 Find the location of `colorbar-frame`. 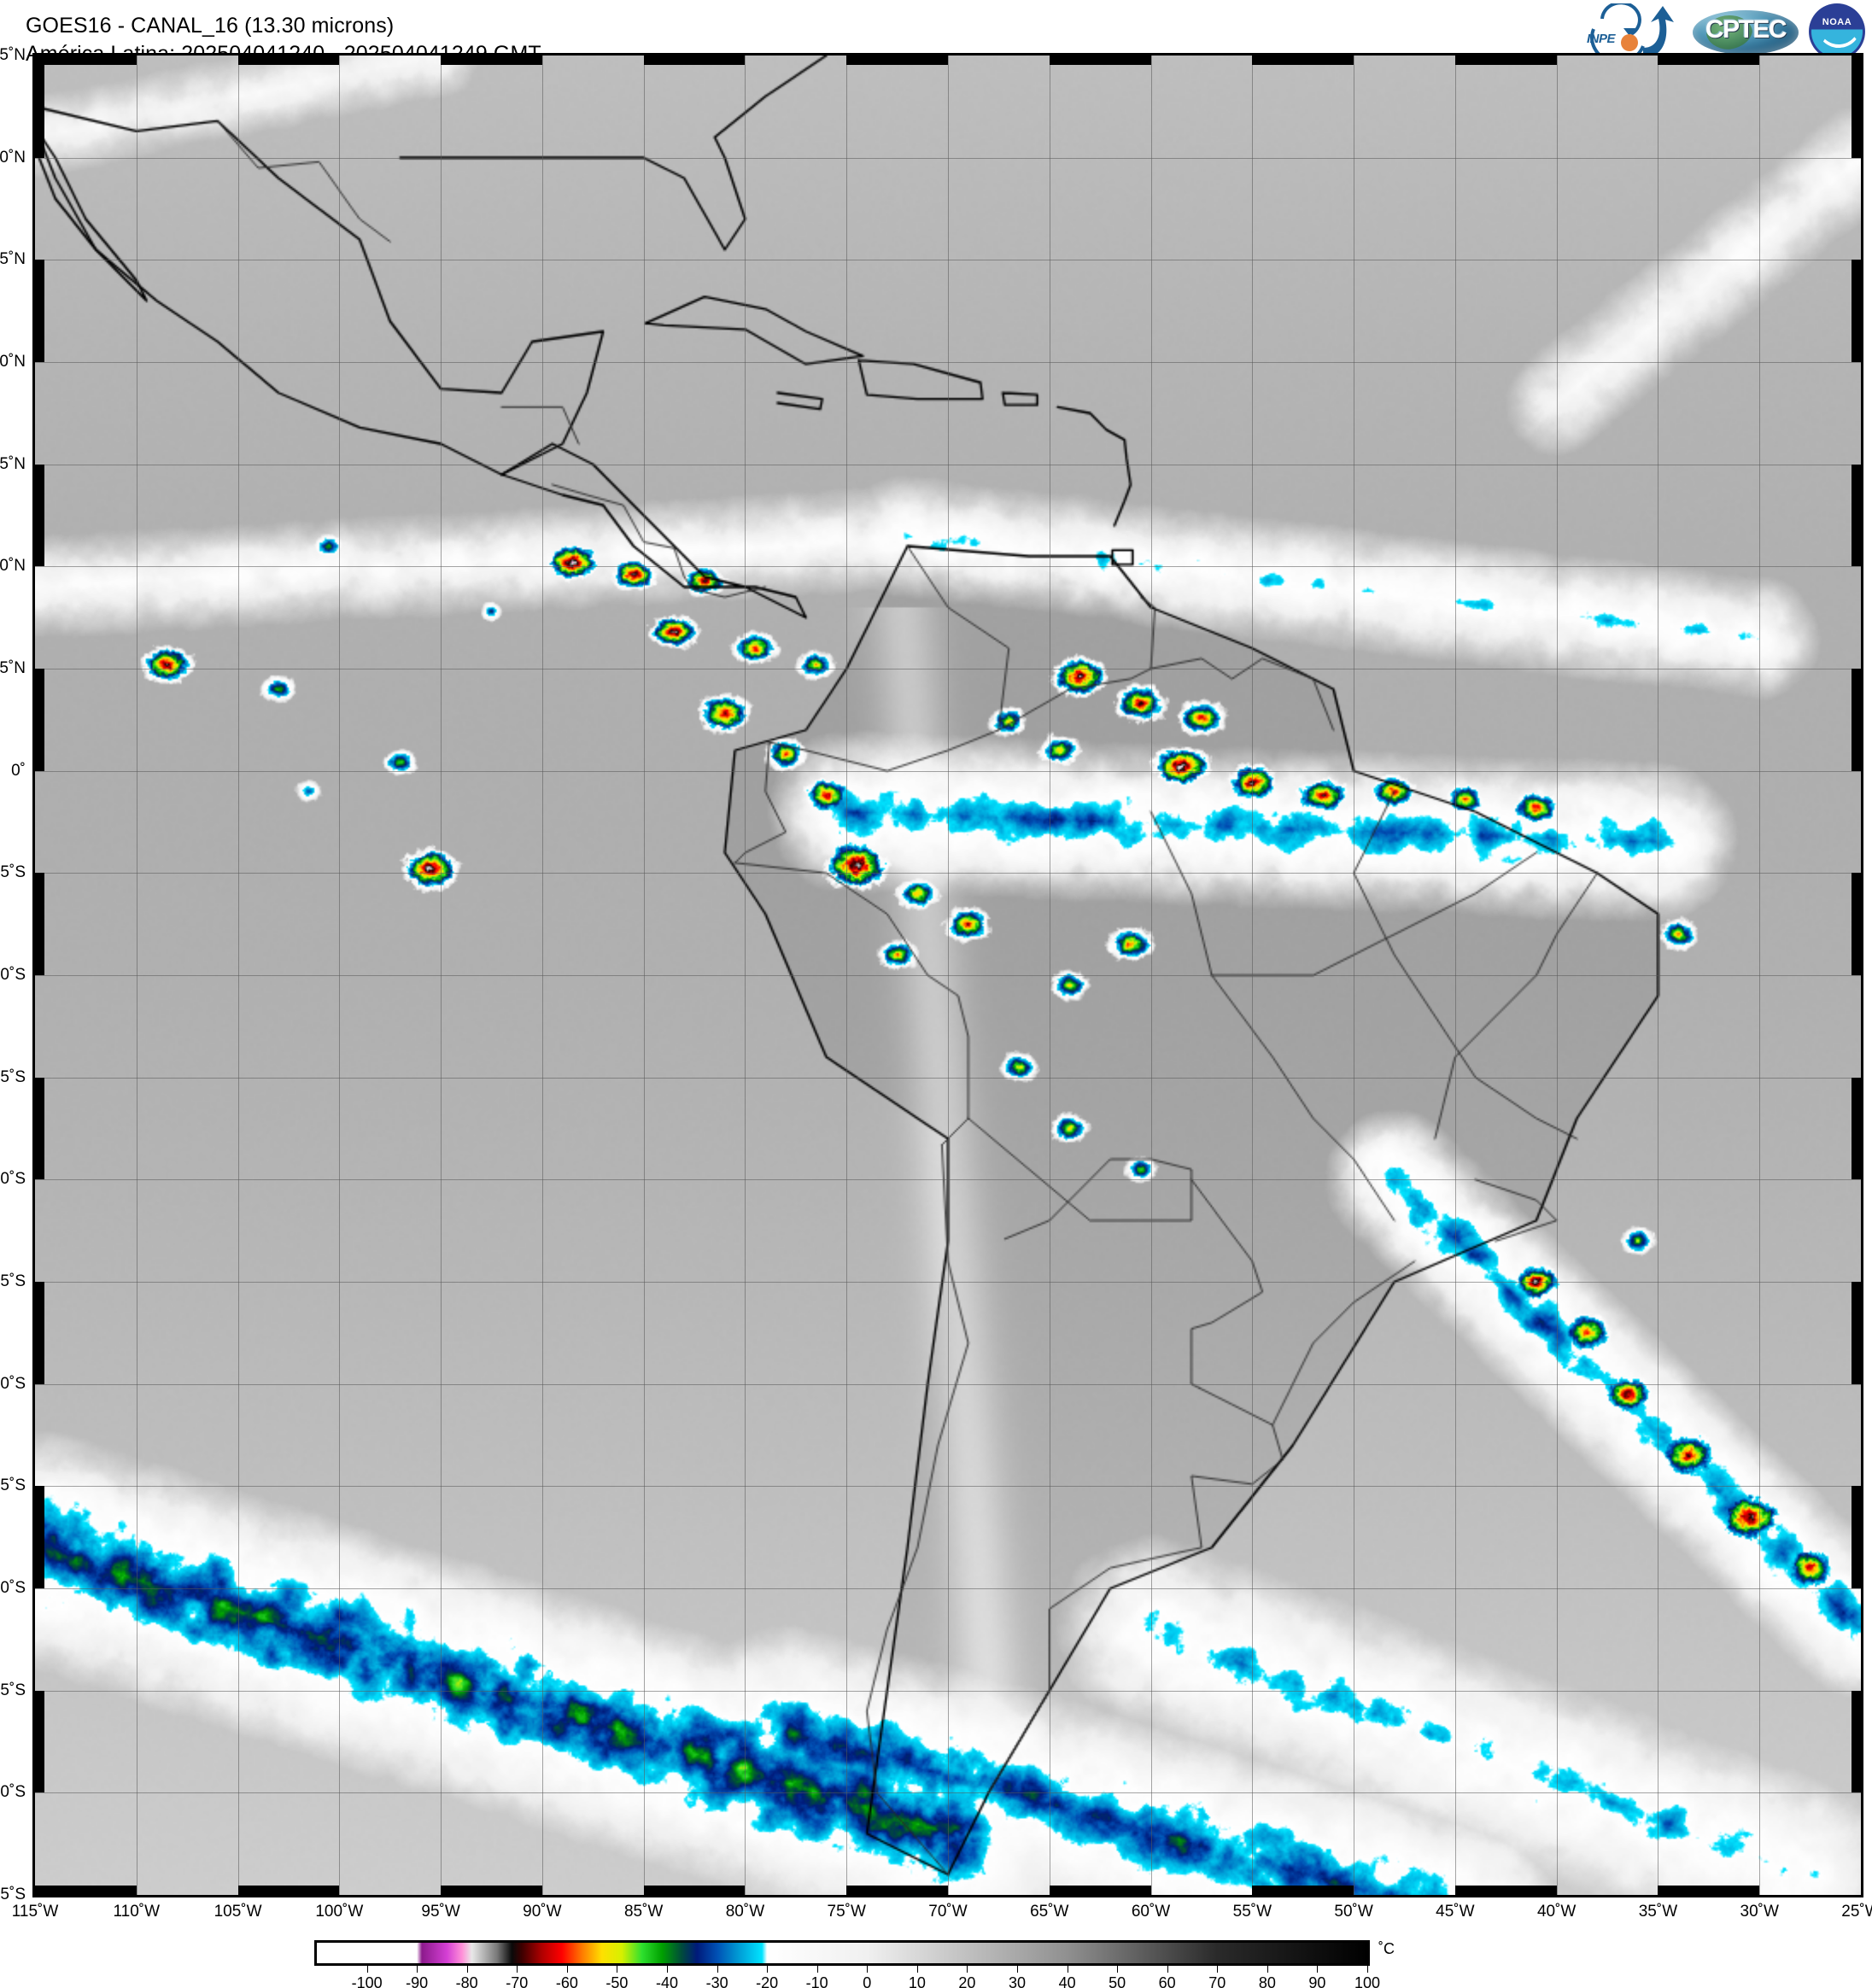

colorbar-frame is located at coordinates (842, 1953).